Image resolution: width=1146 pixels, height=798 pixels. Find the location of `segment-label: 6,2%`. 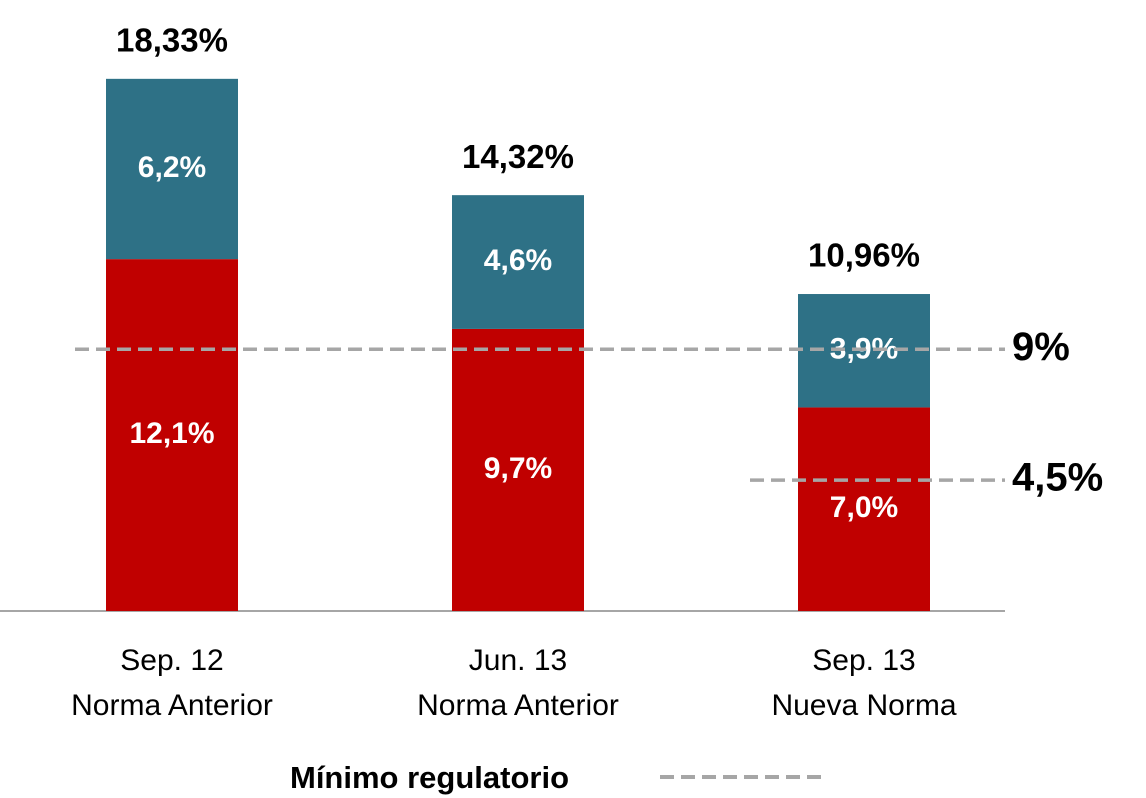

segment-label: 6,2% is located at coordinates (172, 167).